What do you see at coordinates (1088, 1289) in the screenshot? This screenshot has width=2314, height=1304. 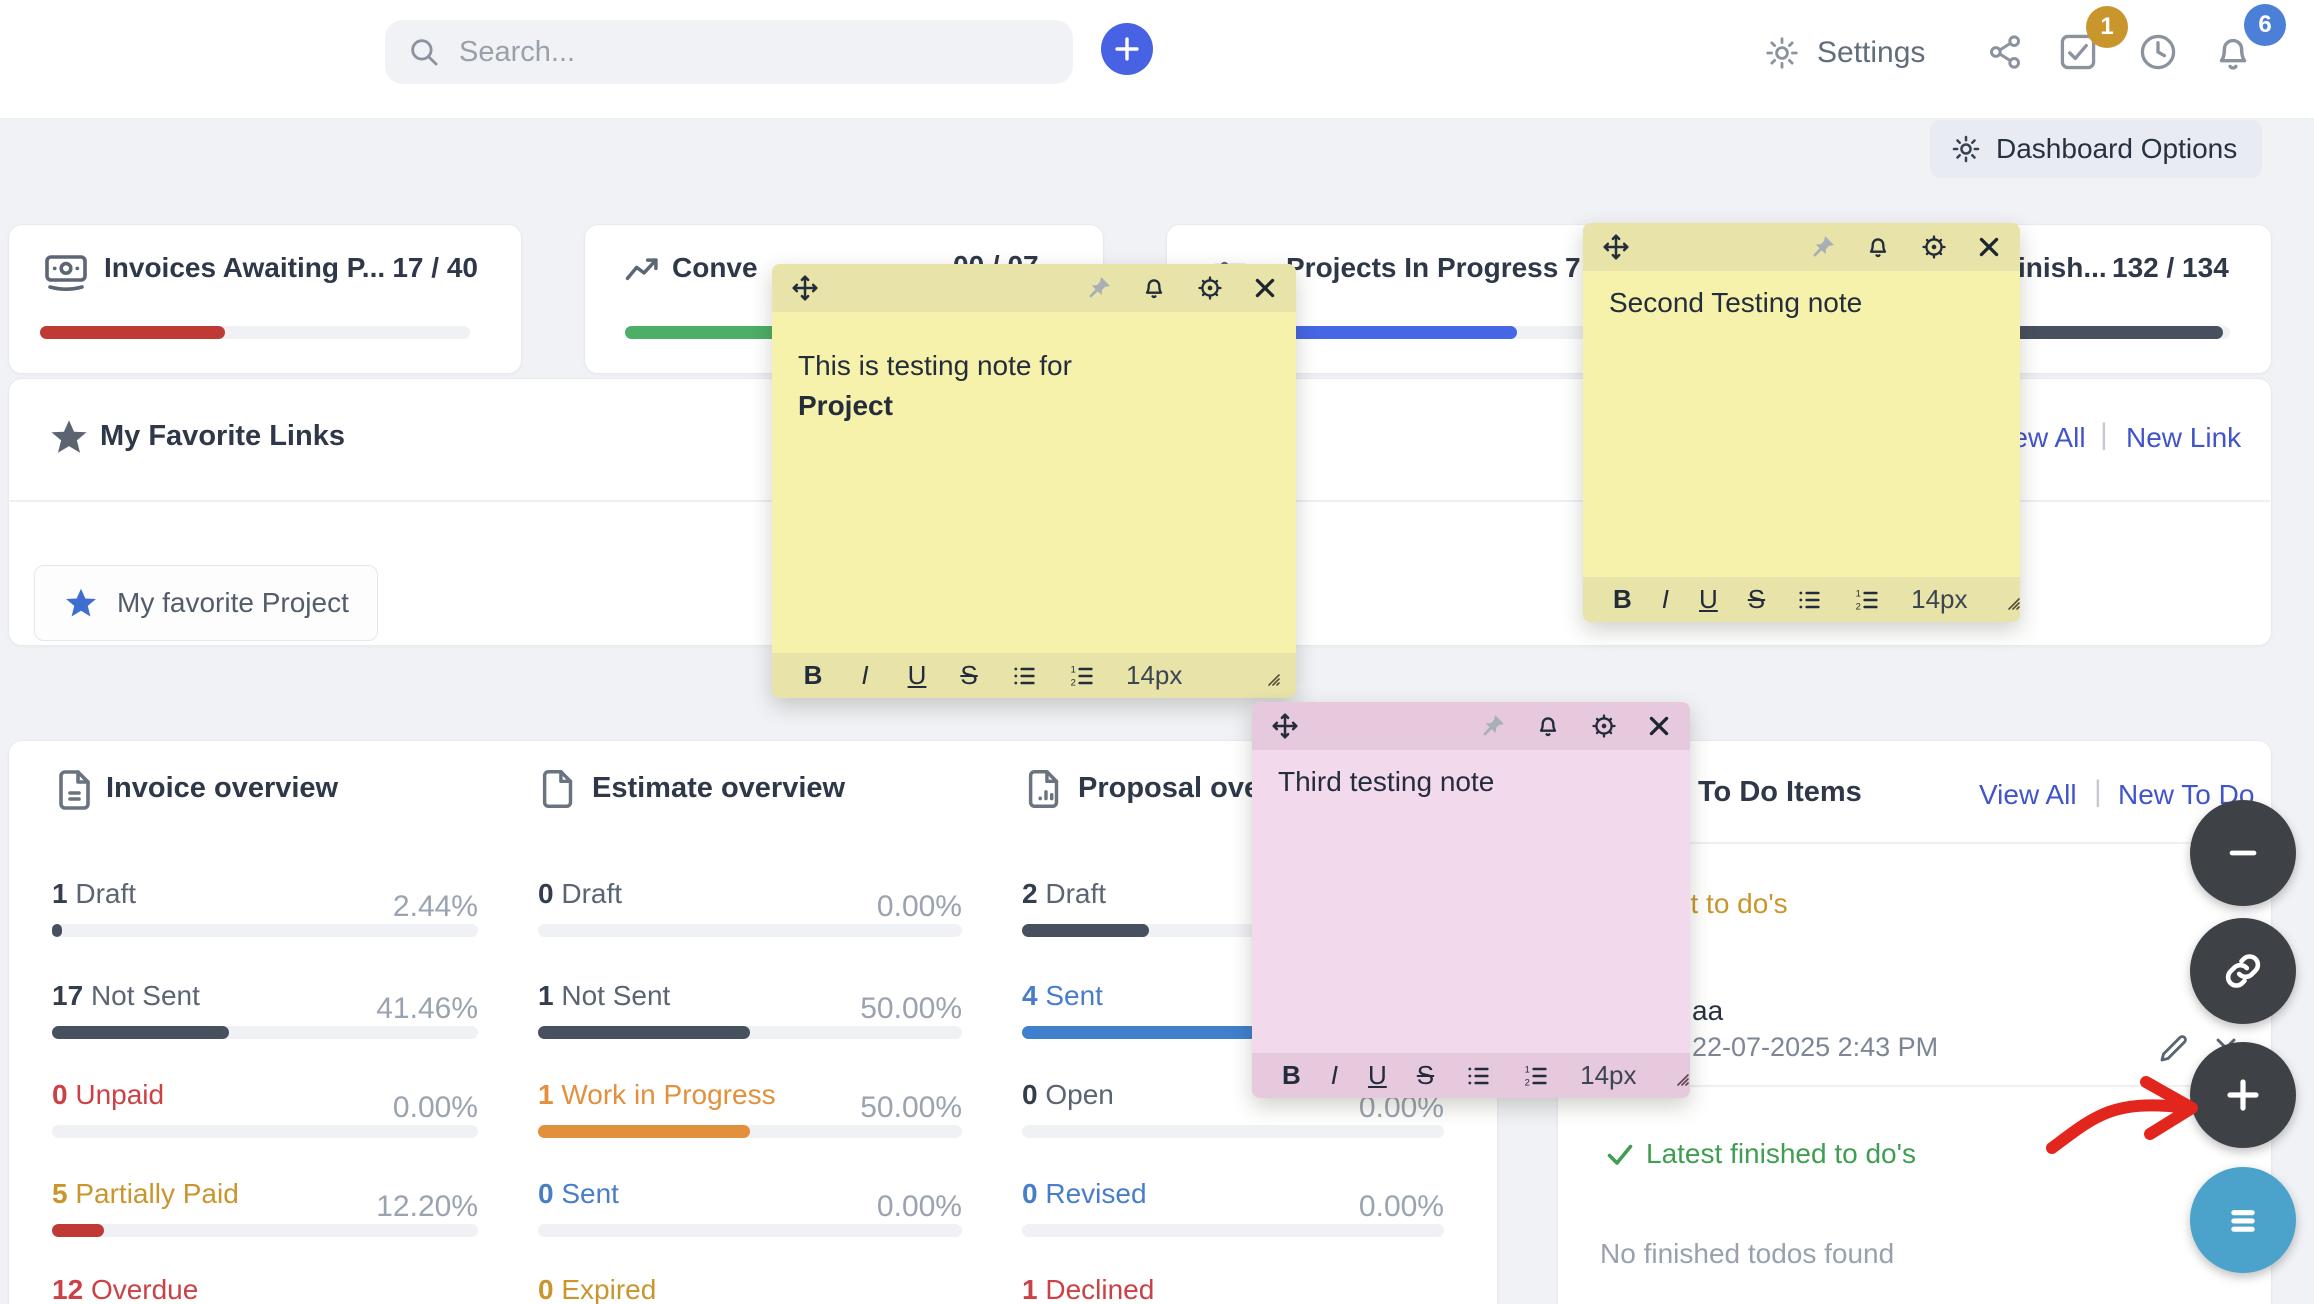 I see `proposal-row-label: 1 Declined` at bounding box center [1088, 1289].